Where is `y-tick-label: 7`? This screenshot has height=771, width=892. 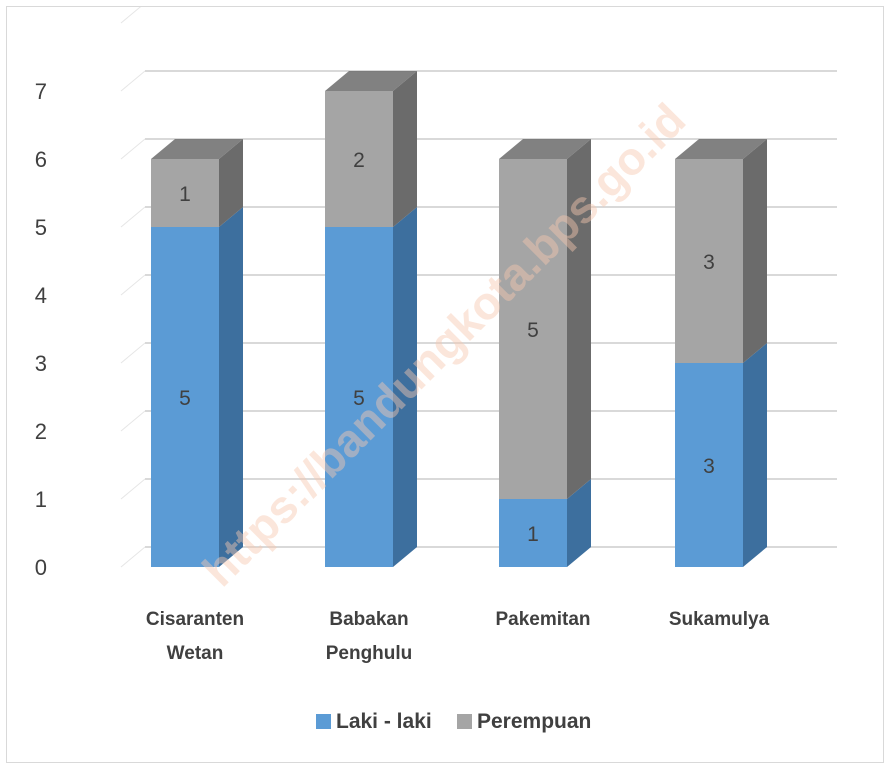 y-tick-label: 7 is located at coordinates (41, 91).